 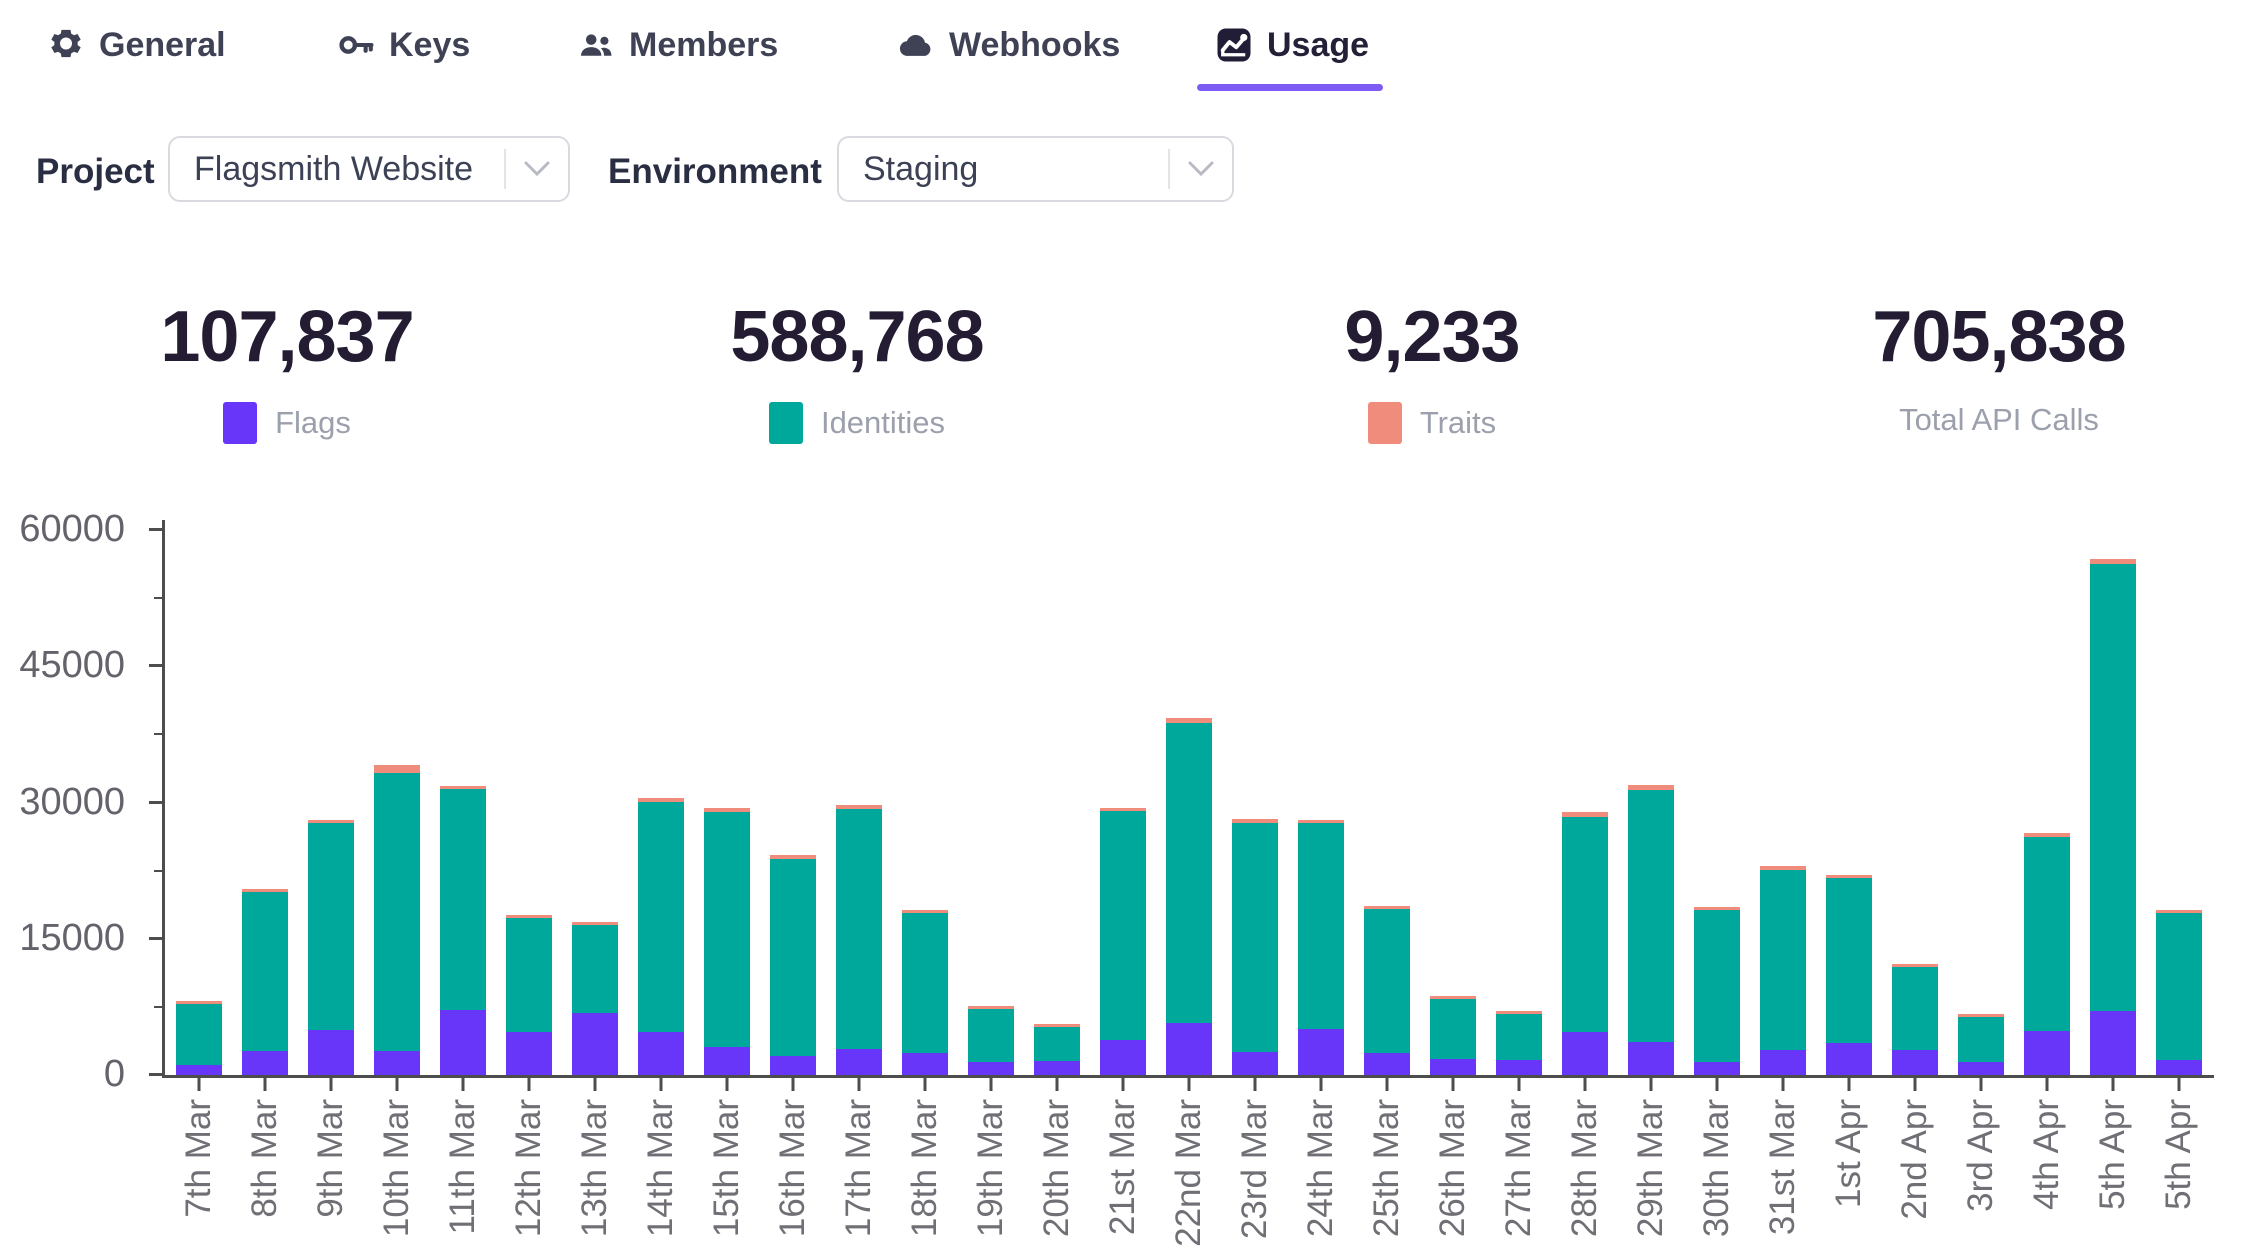 I want to click on tab-usage: Usage, so click(x=1292, y=45).